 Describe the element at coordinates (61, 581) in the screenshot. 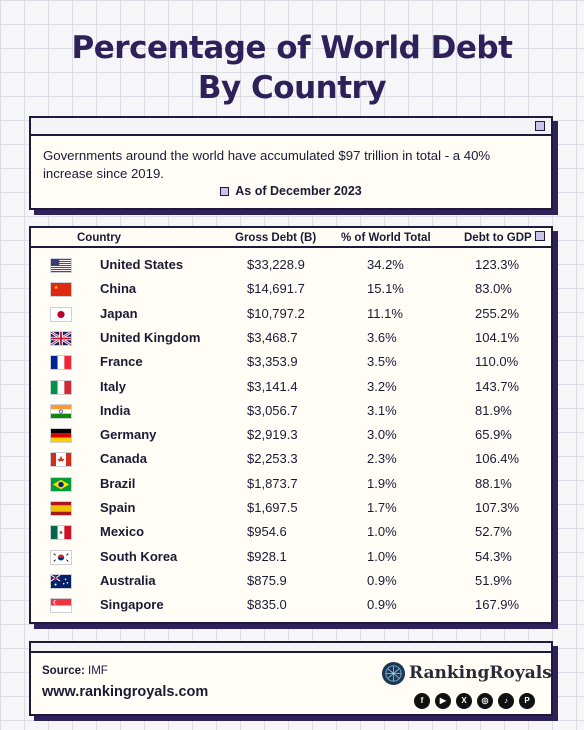

I see `australia-flag-icon` at that location.